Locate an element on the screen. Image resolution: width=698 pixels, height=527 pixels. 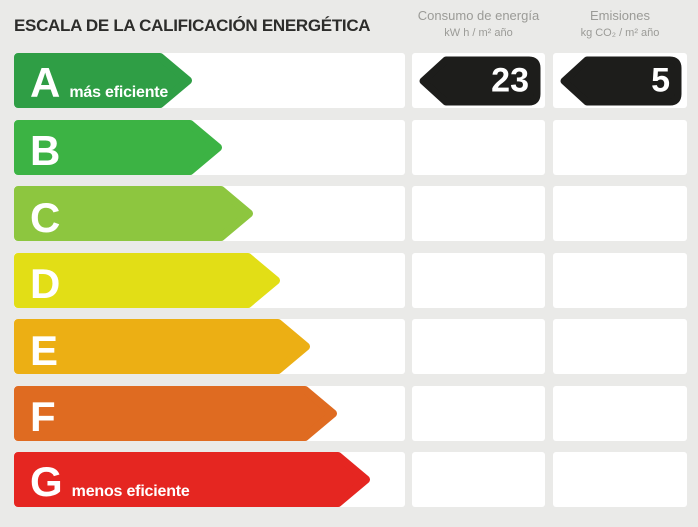
rating-bar-cell: A más eficiente is located at coordinates (209, 80).